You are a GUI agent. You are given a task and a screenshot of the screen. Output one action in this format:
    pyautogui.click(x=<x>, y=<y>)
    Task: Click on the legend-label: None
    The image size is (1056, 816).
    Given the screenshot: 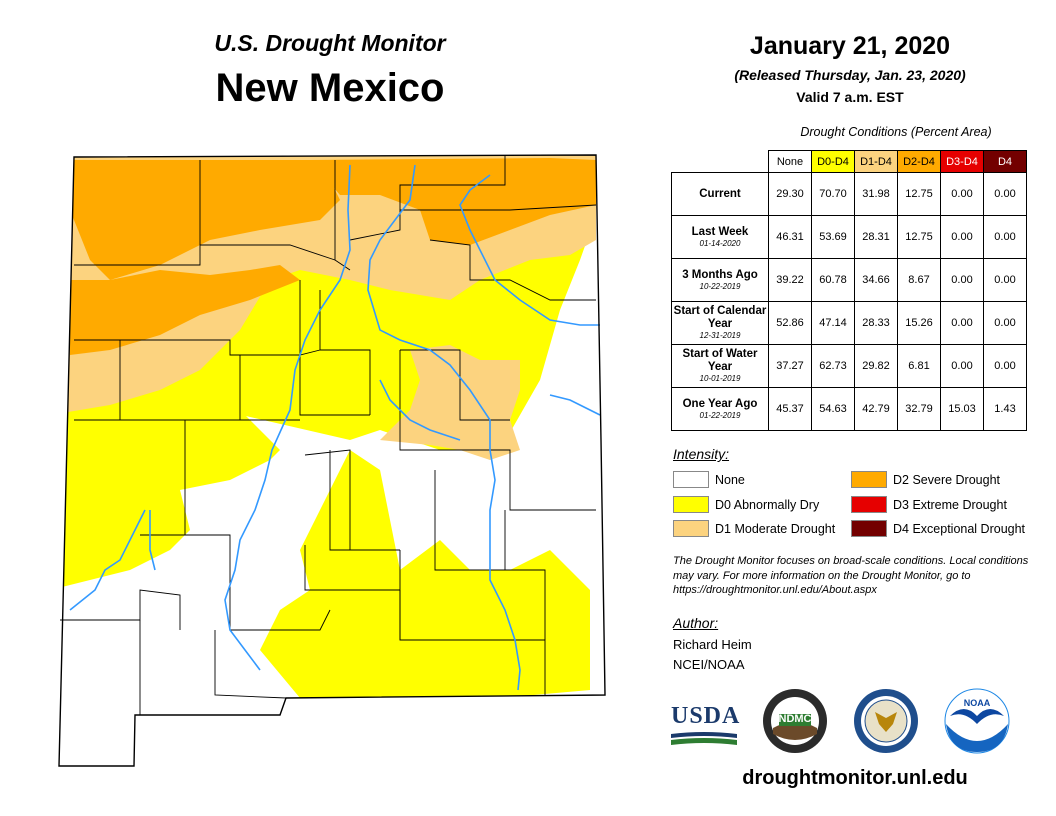 What is the action you would take?
    pyautogui.click(x=730, y=479)
    